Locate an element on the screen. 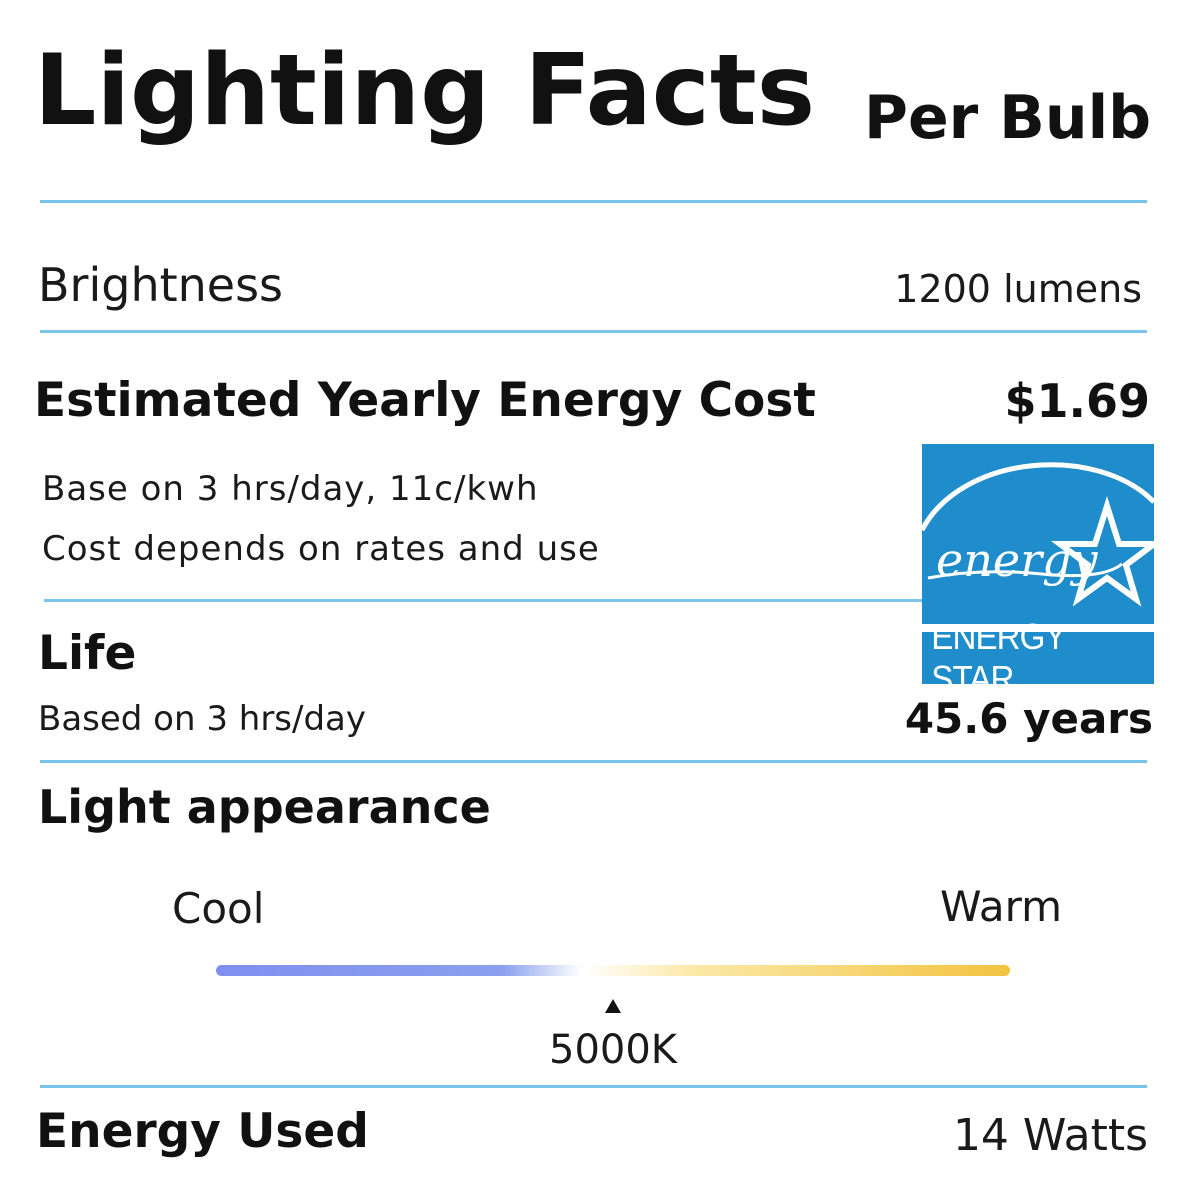 The image size is (1200, 1200). energy-used-value: 14 Watts is located at coordinates (1050, 1135).